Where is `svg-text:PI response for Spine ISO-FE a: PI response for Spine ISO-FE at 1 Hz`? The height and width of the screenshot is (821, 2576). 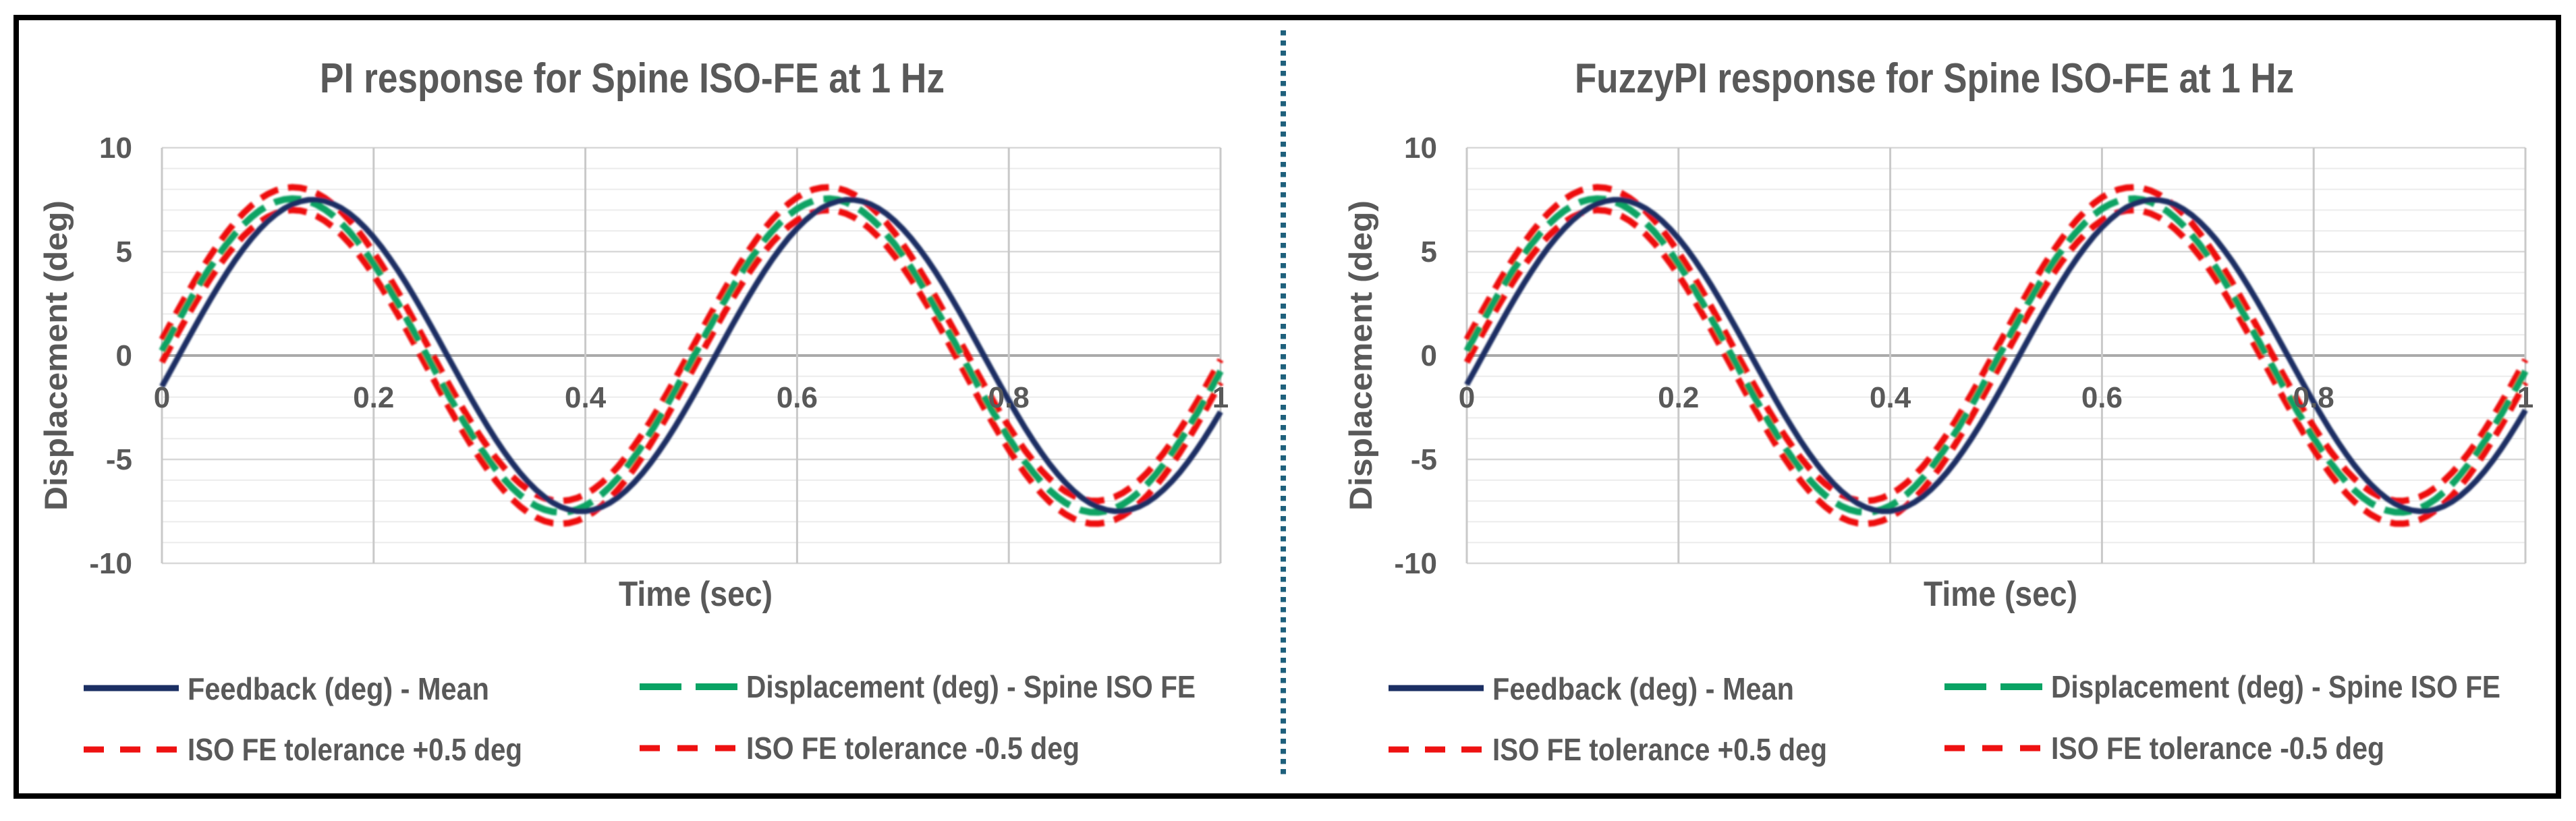
svg-text:PI response for Spine ISO-FE a: PI response for Spine ISO-FE at 1 Hz is located at coordinates (632, 78).